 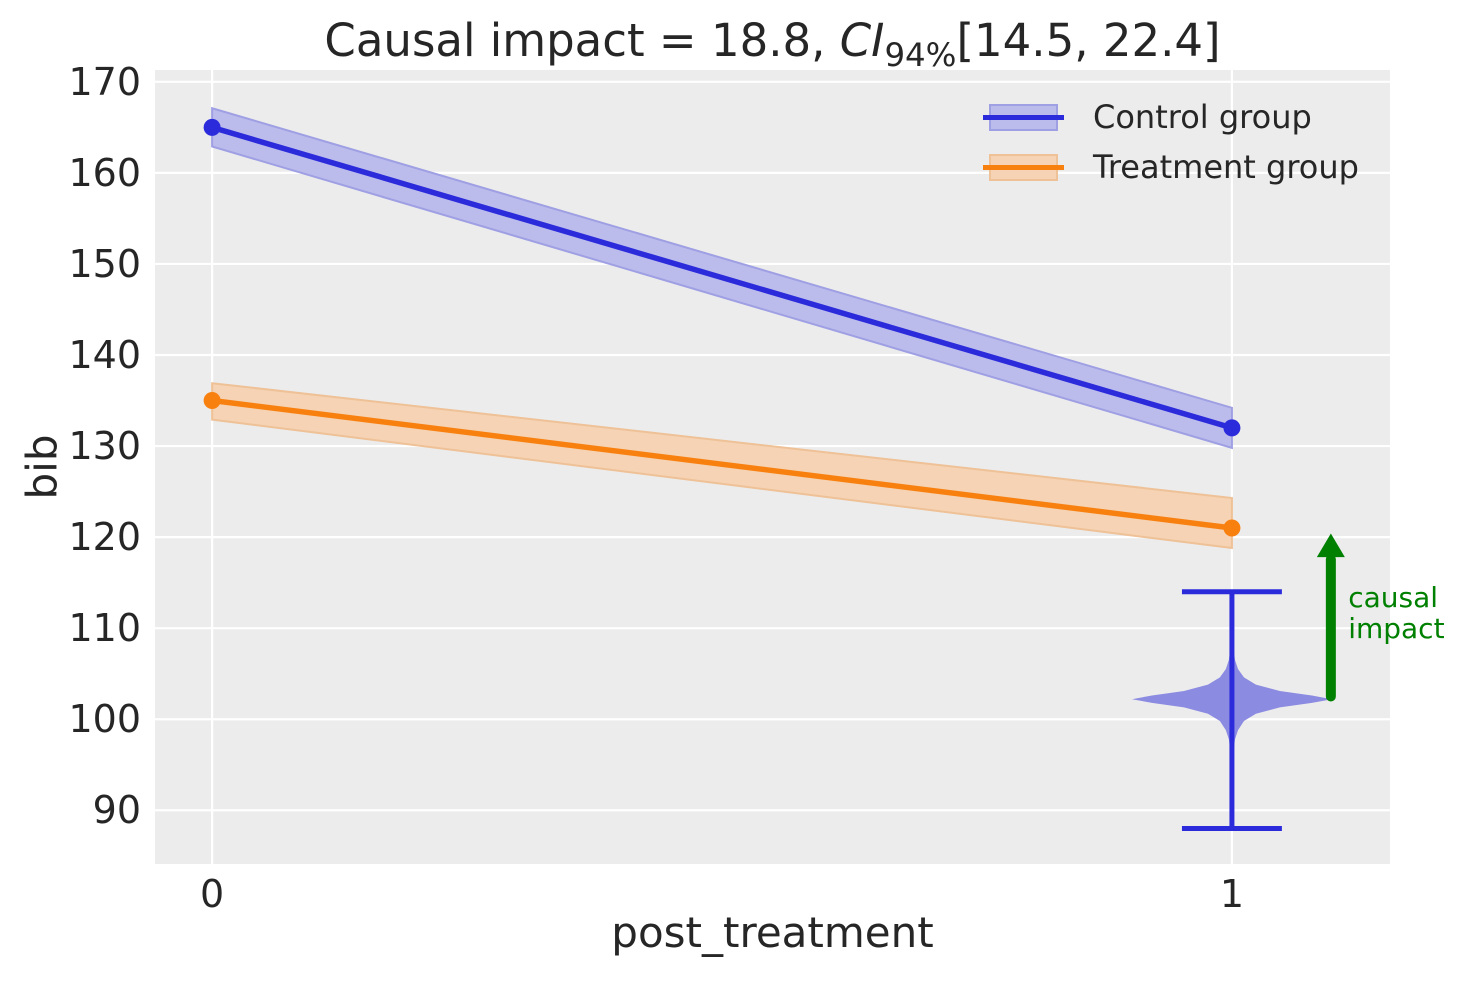 I want to click on title-ci-interval: [14.5, 22.4], so click(x=1088, y=40).